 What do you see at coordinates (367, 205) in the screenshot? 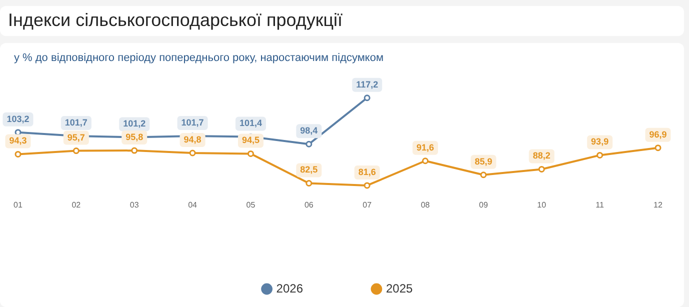
I see `x-tick-label: 07` at bounding box center [367, 205].